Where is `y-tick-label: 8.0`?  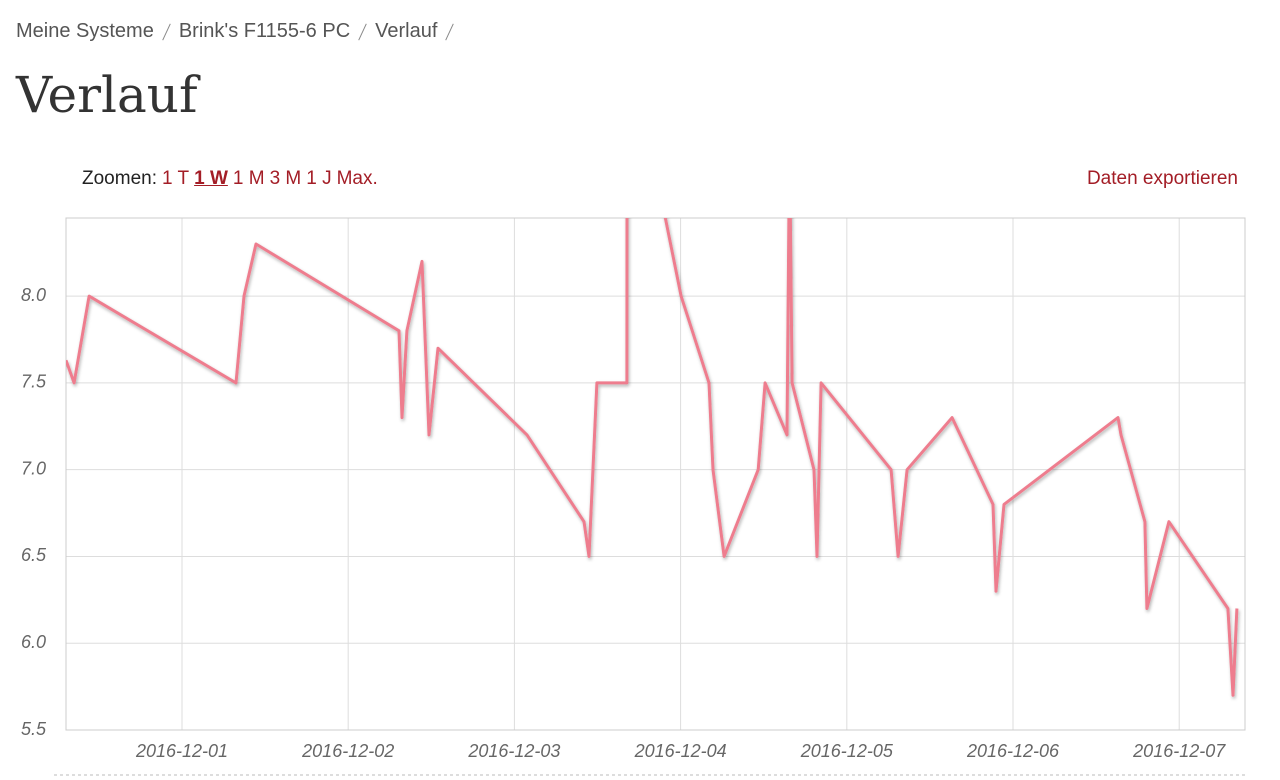
y-tick-label: 8.0 is located at coordinates (33, 295).